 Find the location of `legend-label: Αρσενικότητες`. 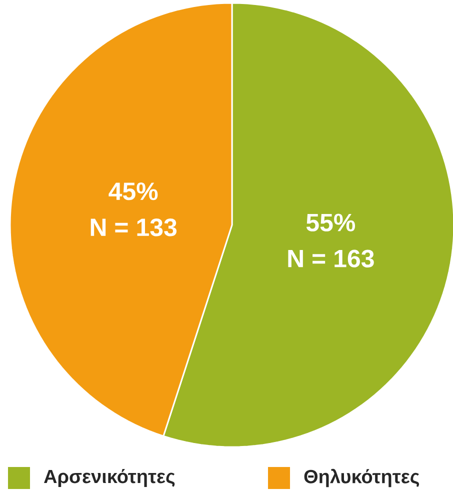

legend-label: Αρσενικότητες is located at coordinates (109, 478).